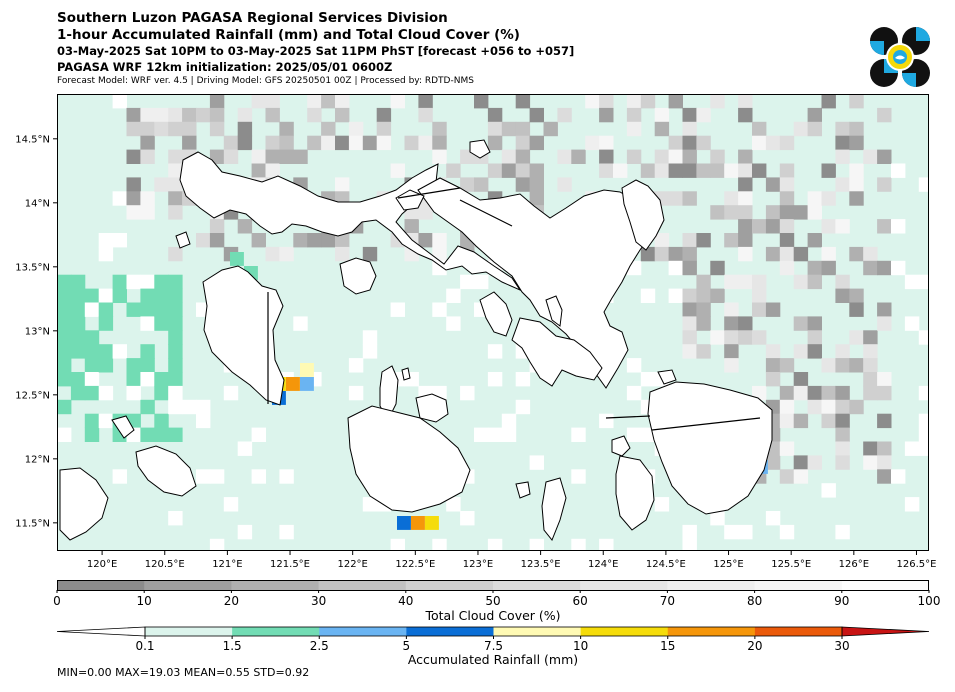 This screenshot has height=692, width=955. What do you see at coordinates (496, 314) in the screenshot?
I see `burias-island` at bounding box center [496, 314].